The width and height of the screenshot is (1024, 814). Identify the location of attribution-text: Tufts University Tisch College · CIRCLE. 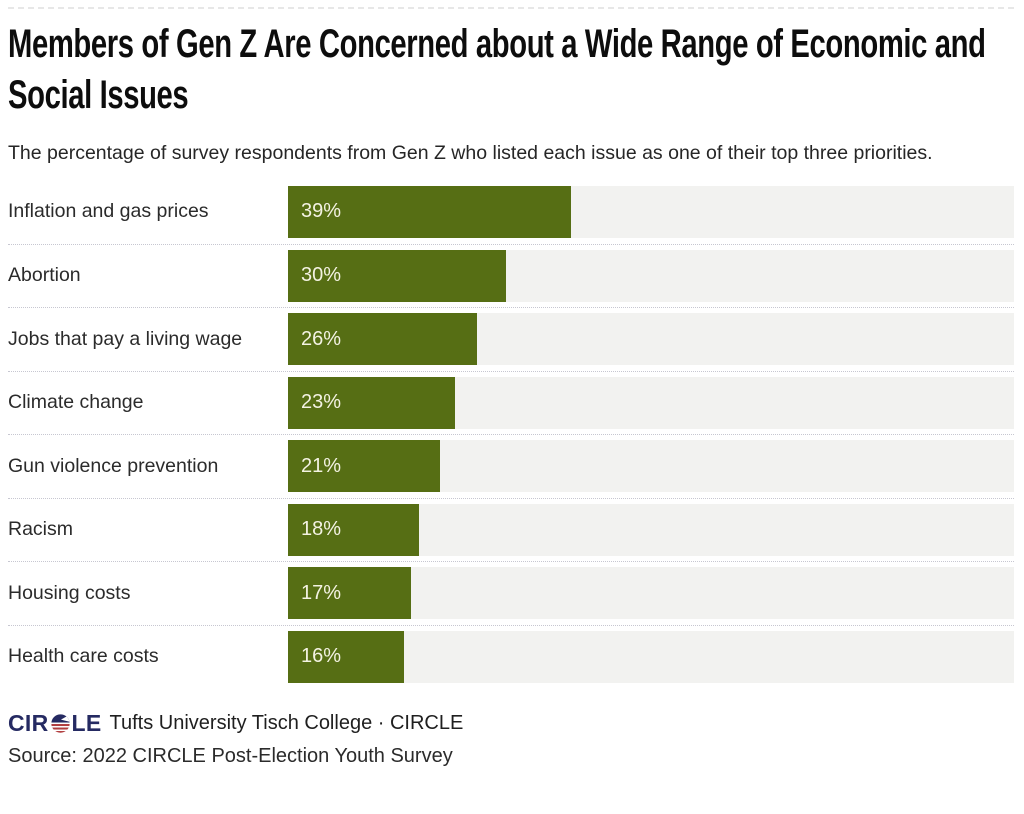
(286, 722).